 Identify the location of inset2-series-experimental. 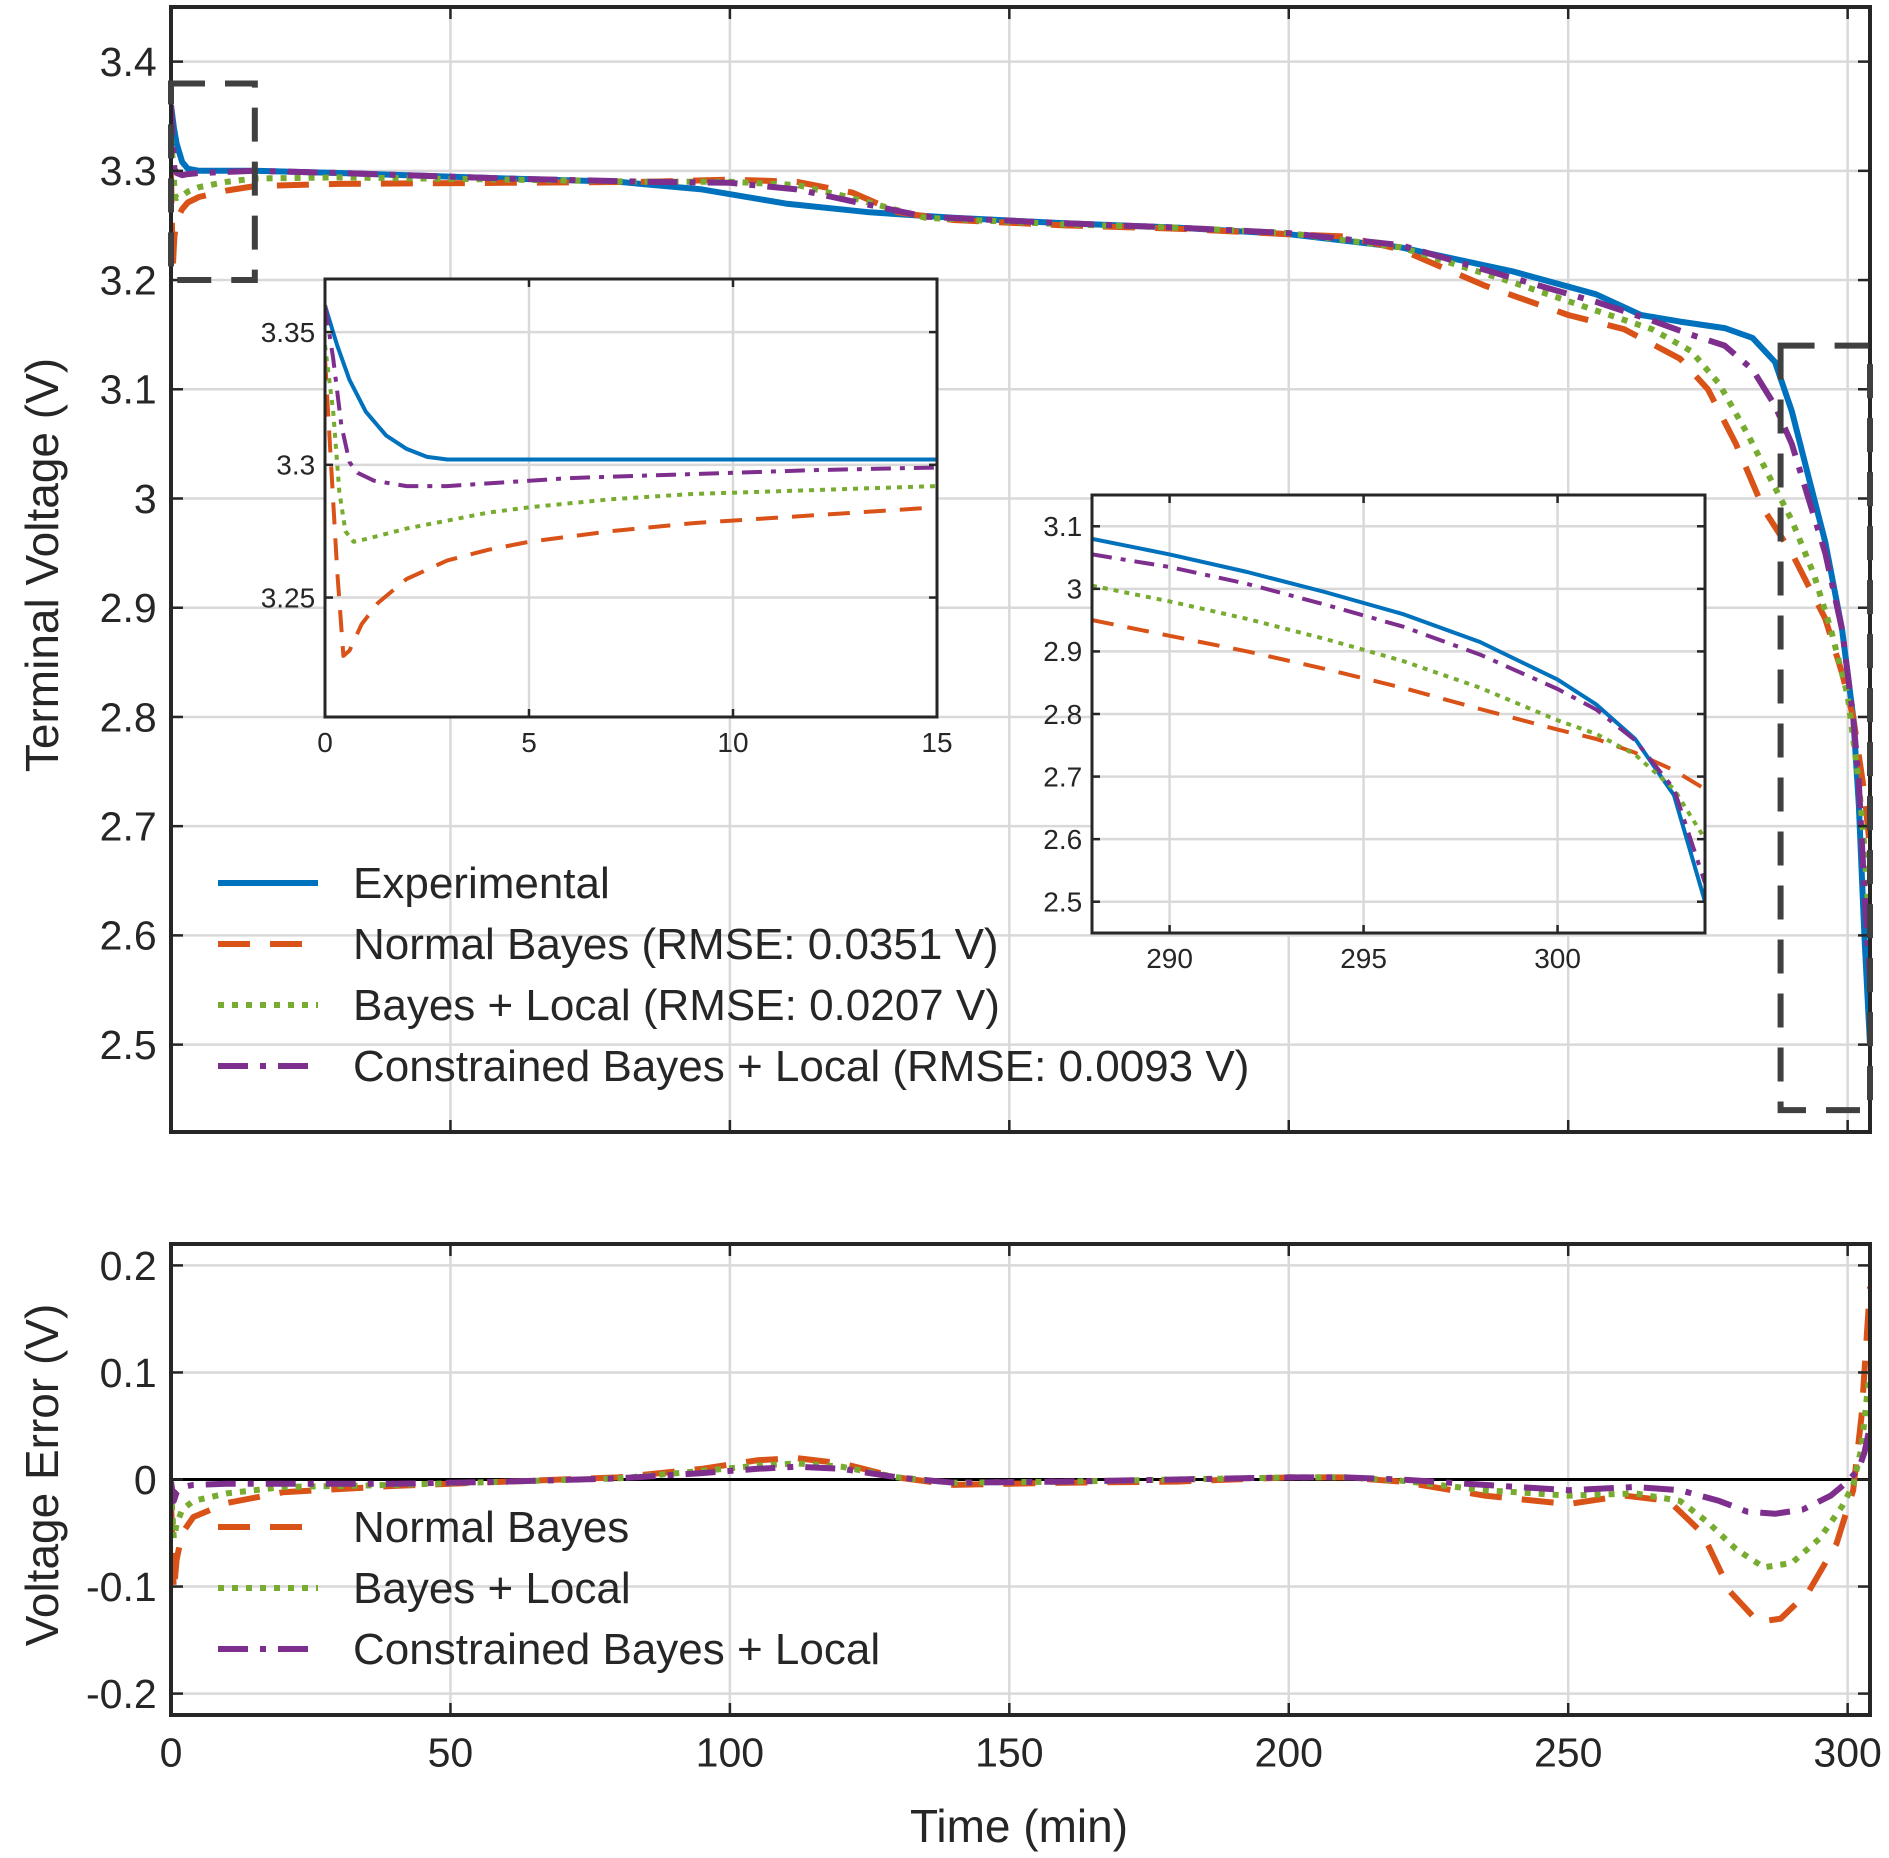
(1398, 719).